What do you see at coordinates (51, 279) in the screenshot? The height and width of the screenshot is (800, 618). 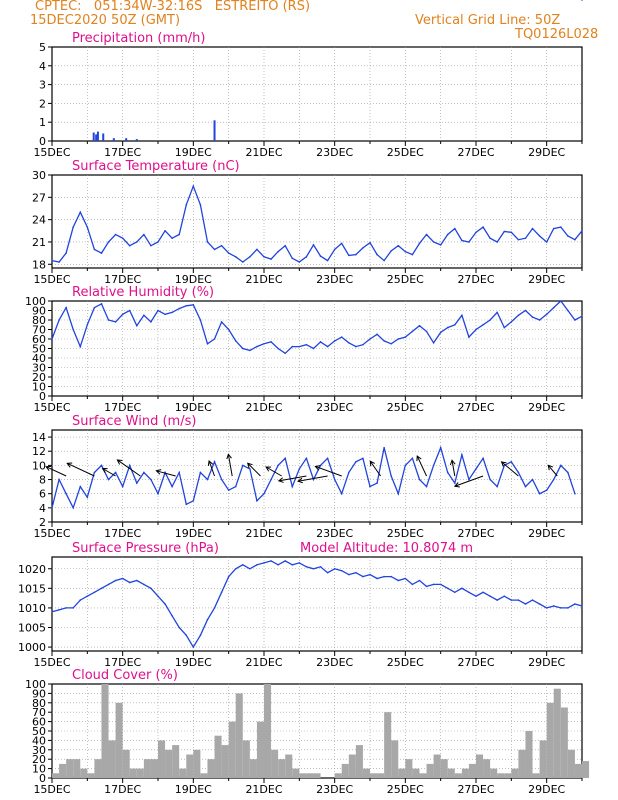 I see `temp-xtick-label: 15DEC` at bounding box center [51, 279].